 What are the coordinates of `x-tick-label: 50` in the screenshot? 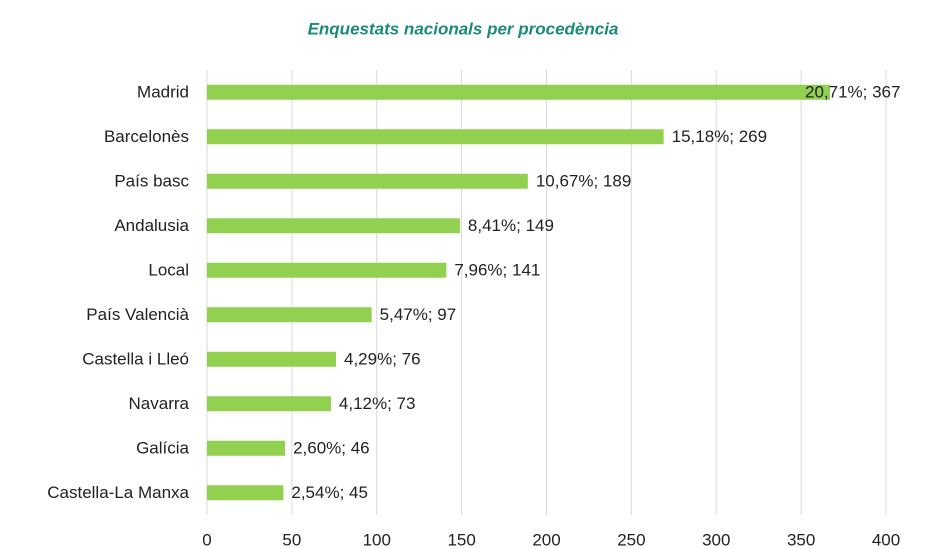 It's located at (291, 539).